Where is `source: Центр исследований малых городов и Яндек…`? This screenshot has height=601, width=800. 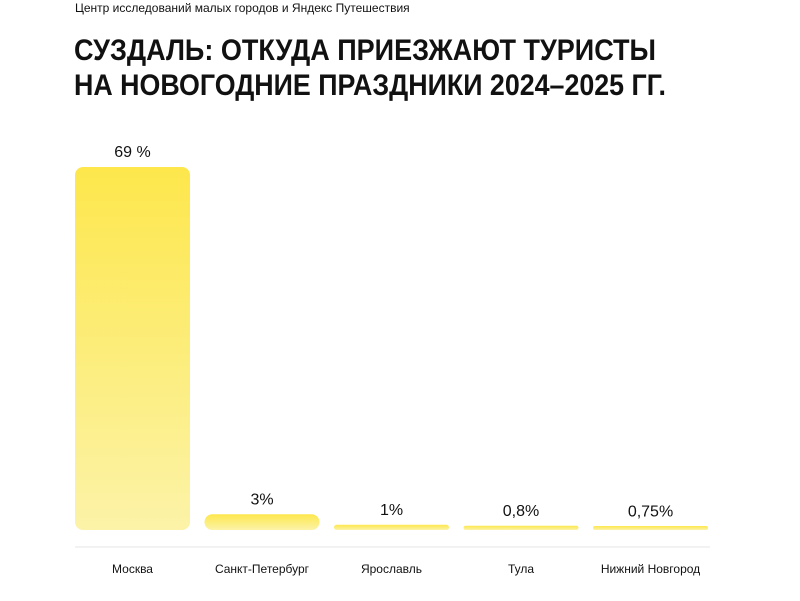
source: Центр исследований малых городов и Яндек… is located at coordinates (242, 8).